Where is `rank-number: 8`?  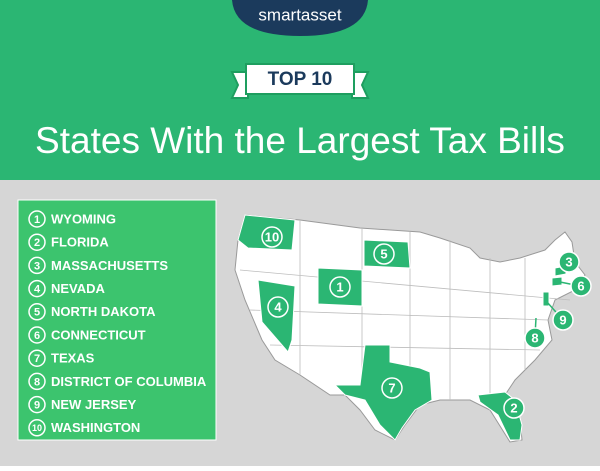
rank-number: 8 is located at coordinates (37, 382).